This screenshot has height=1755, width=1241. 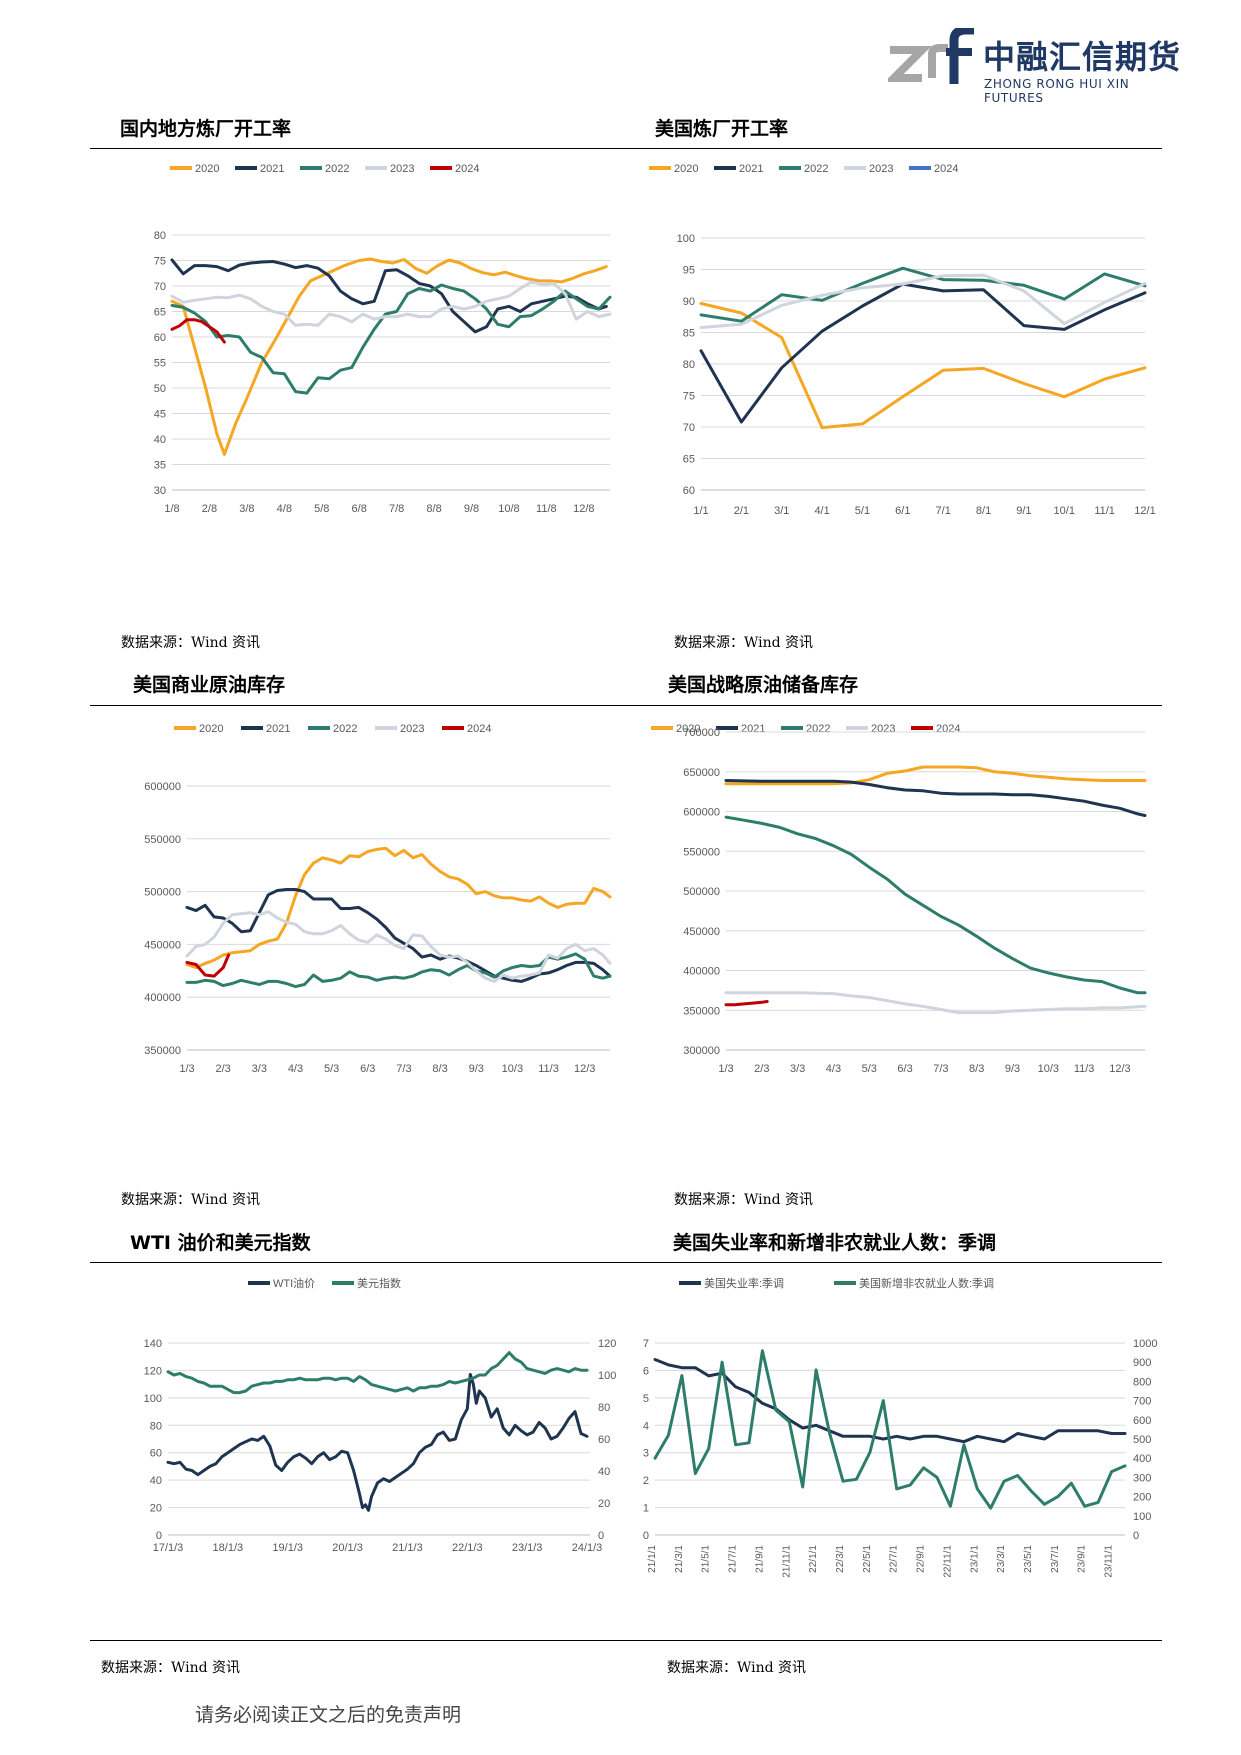 What do you see at coordinates (1109, 1561) in the screenshot?
I see `x-tick-label: 23/11/1` at bounding box center [1109, 1561].